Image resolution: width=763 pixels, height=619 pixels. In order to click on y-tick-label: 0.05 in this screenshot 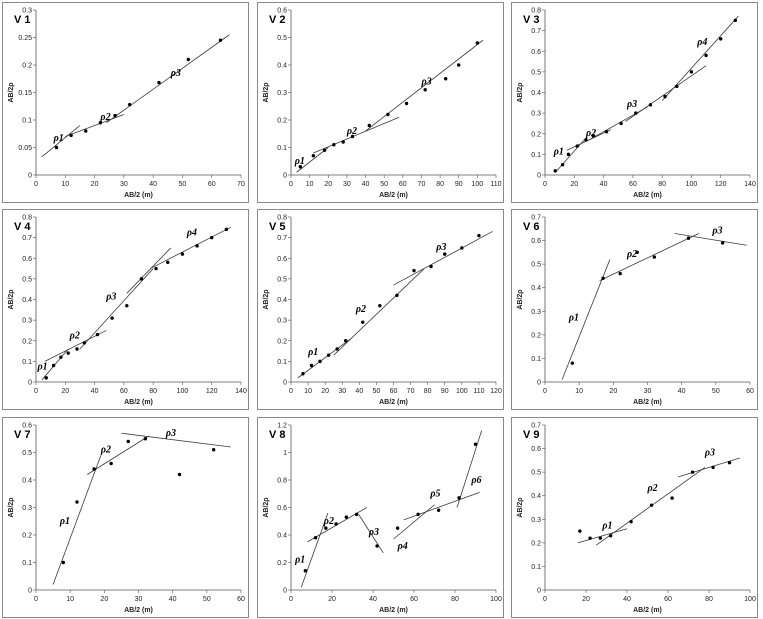, I will do `click(25, 148)`.